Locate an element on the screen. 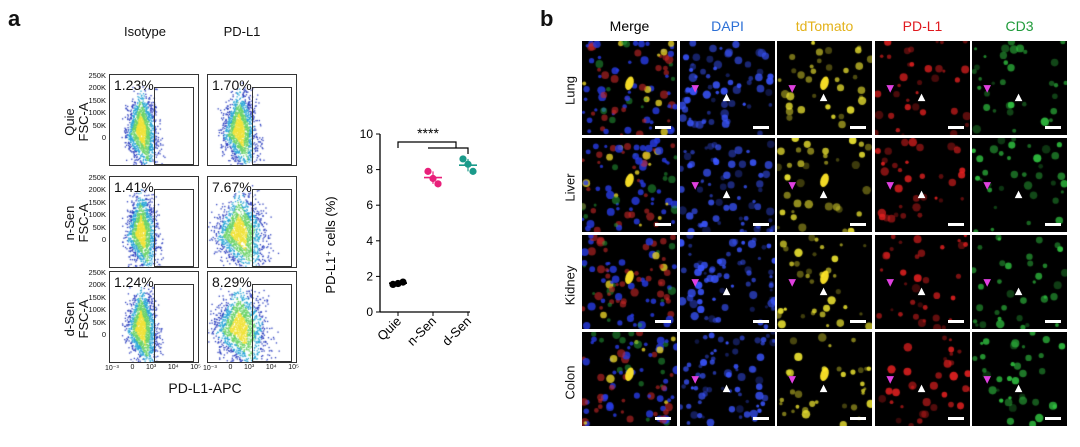 This screenshot has width=1080, height=447. significance-label: **** is located at coordinates (428, 133).